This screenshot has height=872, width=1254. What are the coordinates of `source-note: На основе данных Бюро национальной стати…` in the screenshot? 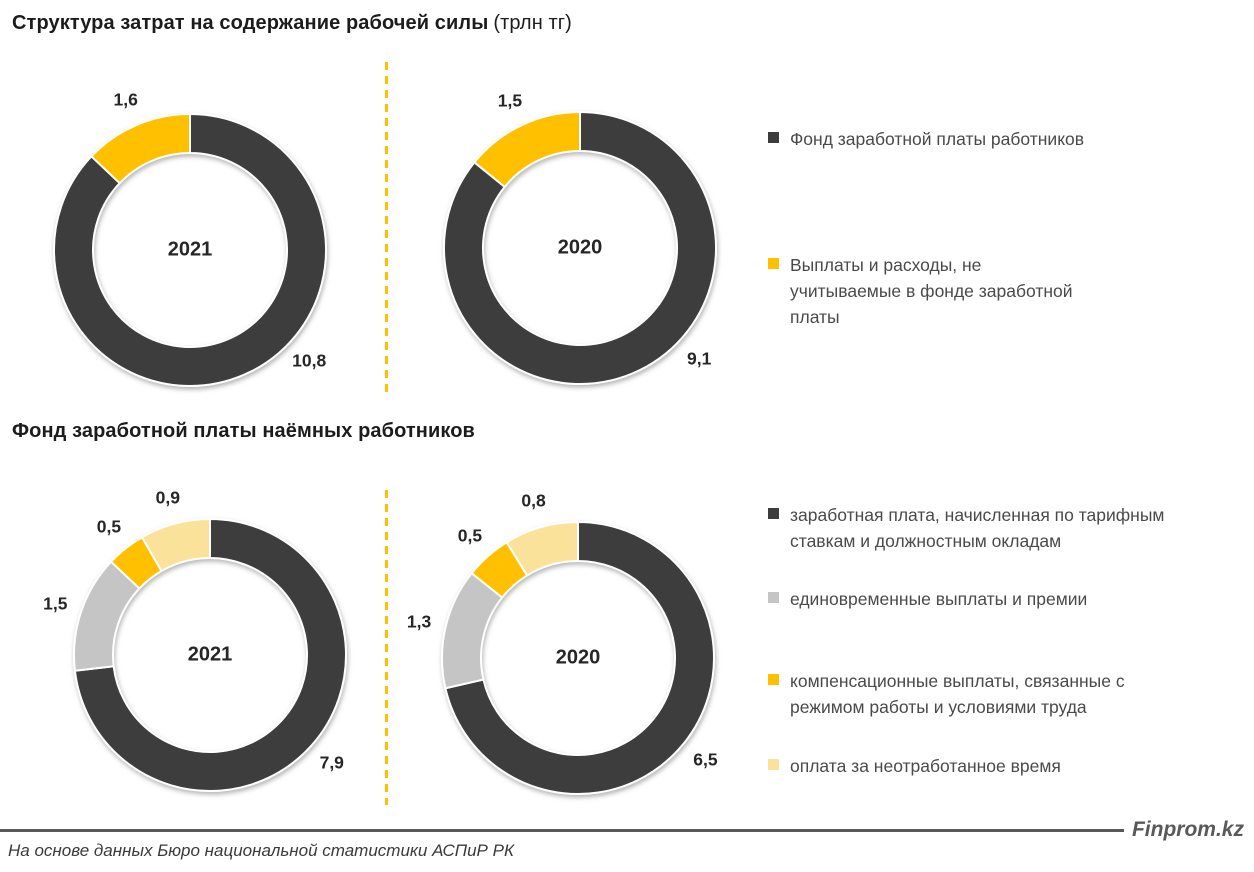 It's located at (261, 850).